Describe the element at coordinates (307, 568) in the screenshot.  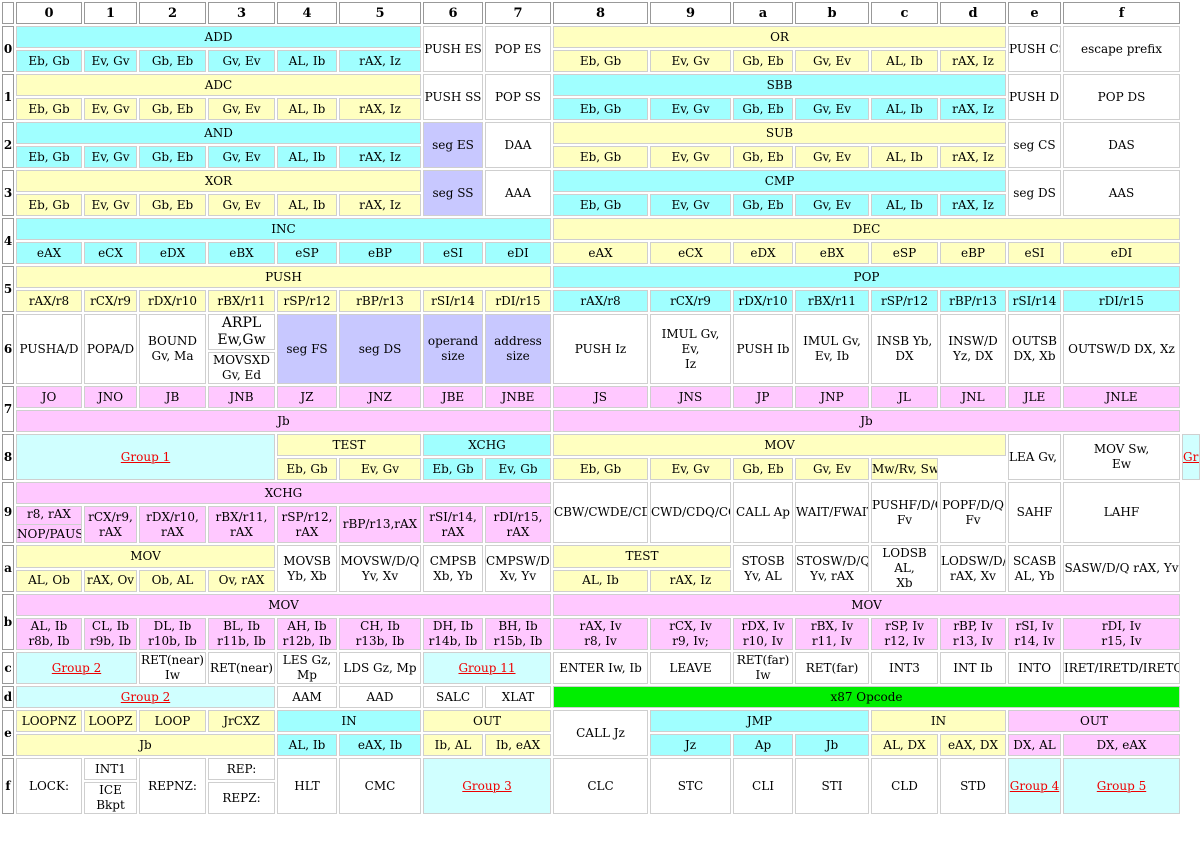
I see `opcode-cell: MOVSB Yb, Xb` at that location.